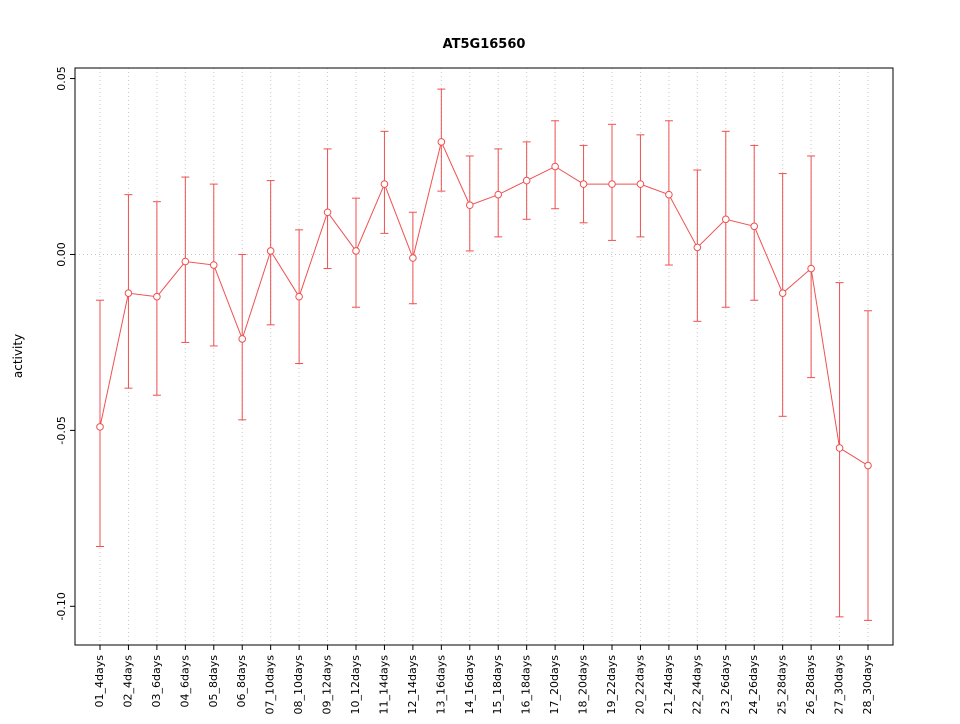  I want to click on x-tick-label: 25_28days, so click(782, 685).